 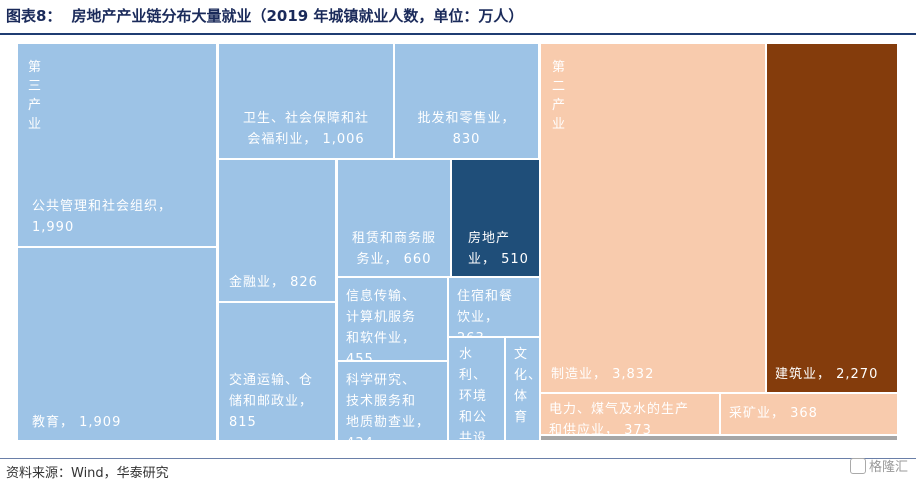 I want to click on treemap-cell-info: 信息传输、计算机服务和软件业， 455, so click(x=392, y=319).